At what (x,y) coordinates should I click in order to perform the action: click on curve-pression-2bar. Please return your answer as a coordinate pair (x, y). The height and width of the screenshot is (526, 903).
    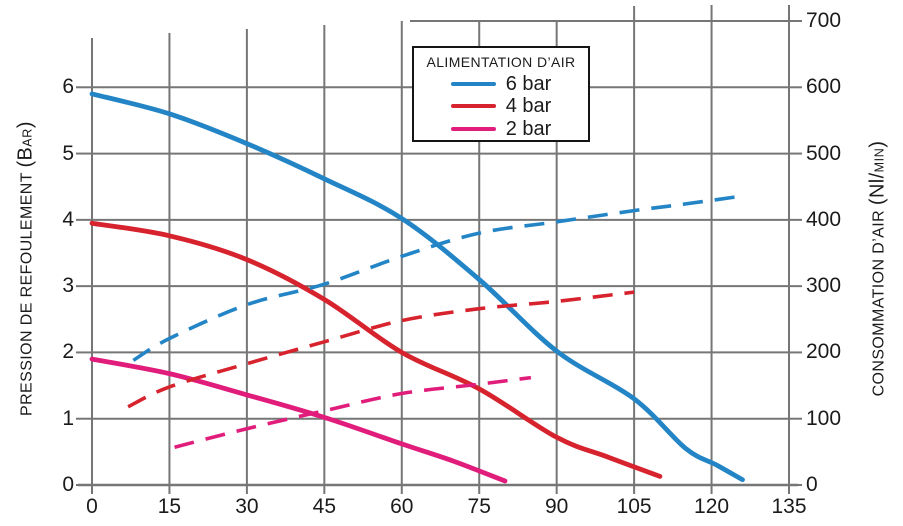
    Looking at the image, I should click on (298, 420).